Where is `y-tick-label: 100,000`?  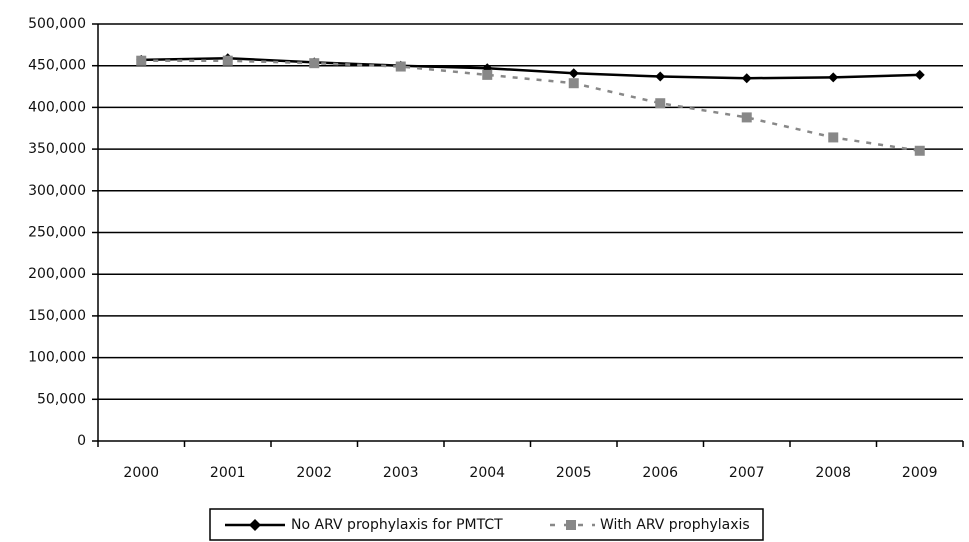 y-tick-label: 100,000 is located at coordinates (57, 358).